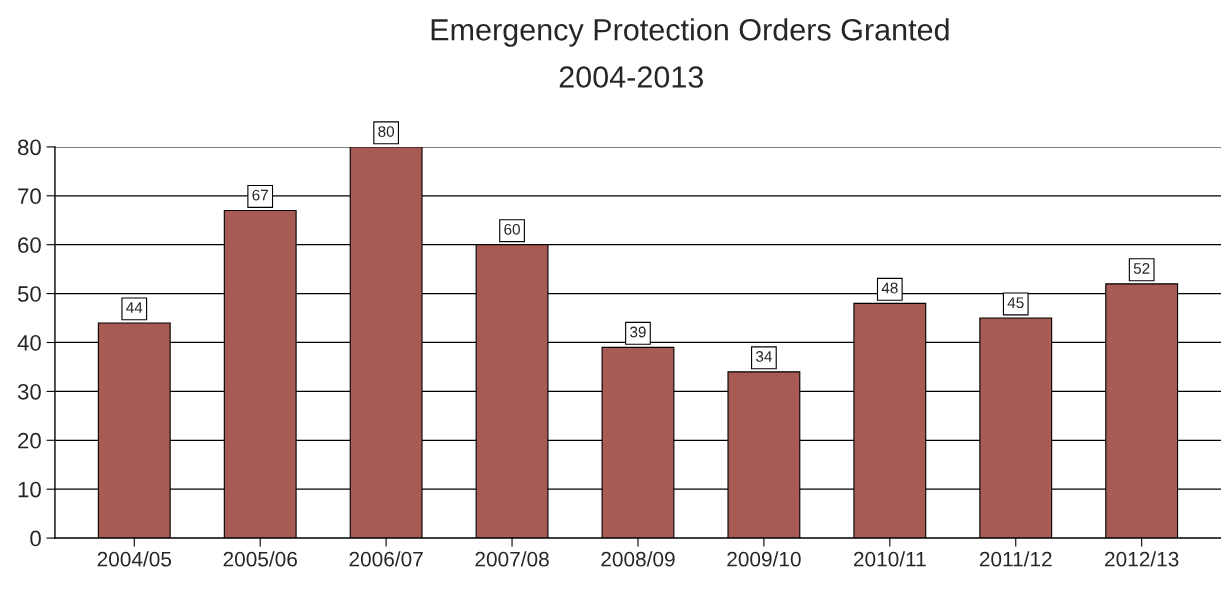  What do you see at coordinates (29, 294) in the screenshot?
I see `y-tick-label: 50` at bounding box center [29, 294].